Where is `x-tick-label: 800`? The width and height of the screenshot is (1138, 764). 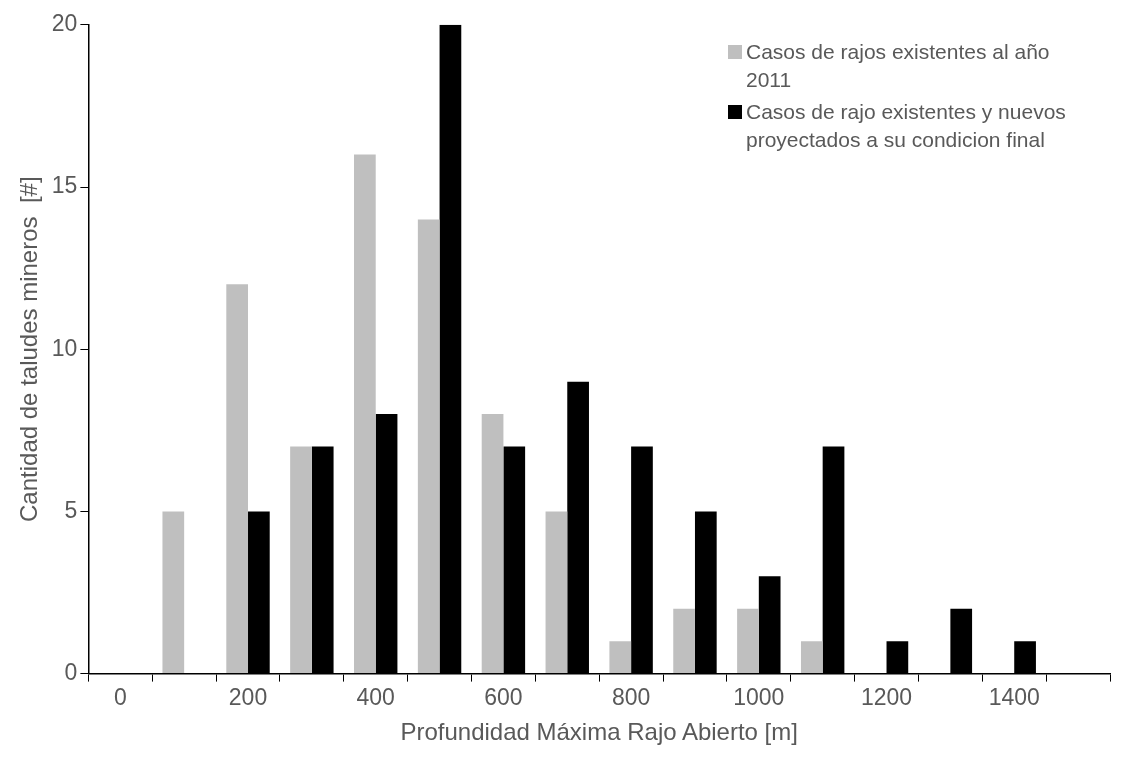 x-tick-label: 800 is located at coordinates (631, 696).